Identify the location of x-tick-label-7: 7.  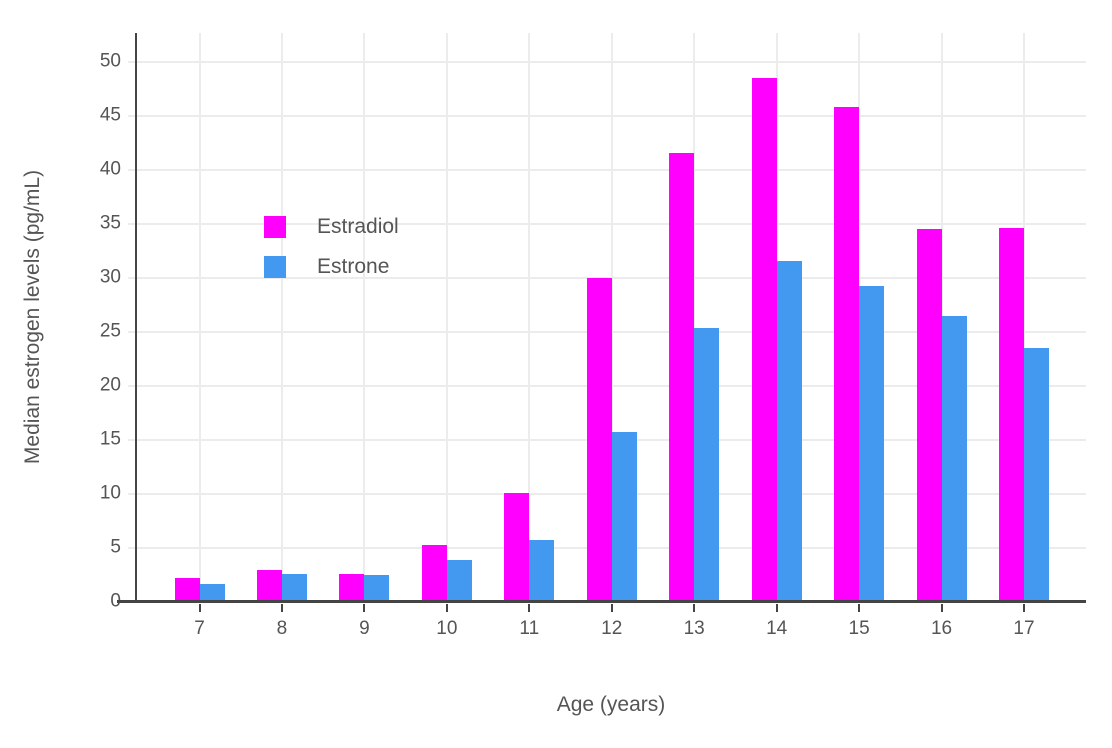
(199, 628).